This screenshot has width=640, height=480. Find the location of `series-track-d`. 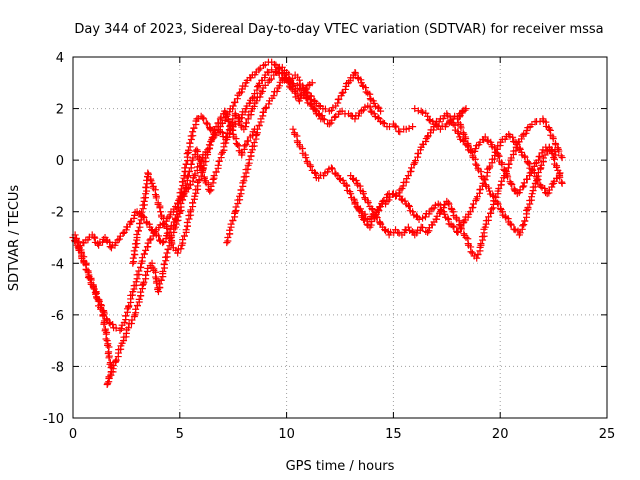

series-track-d is located at coordinates (194, 187).